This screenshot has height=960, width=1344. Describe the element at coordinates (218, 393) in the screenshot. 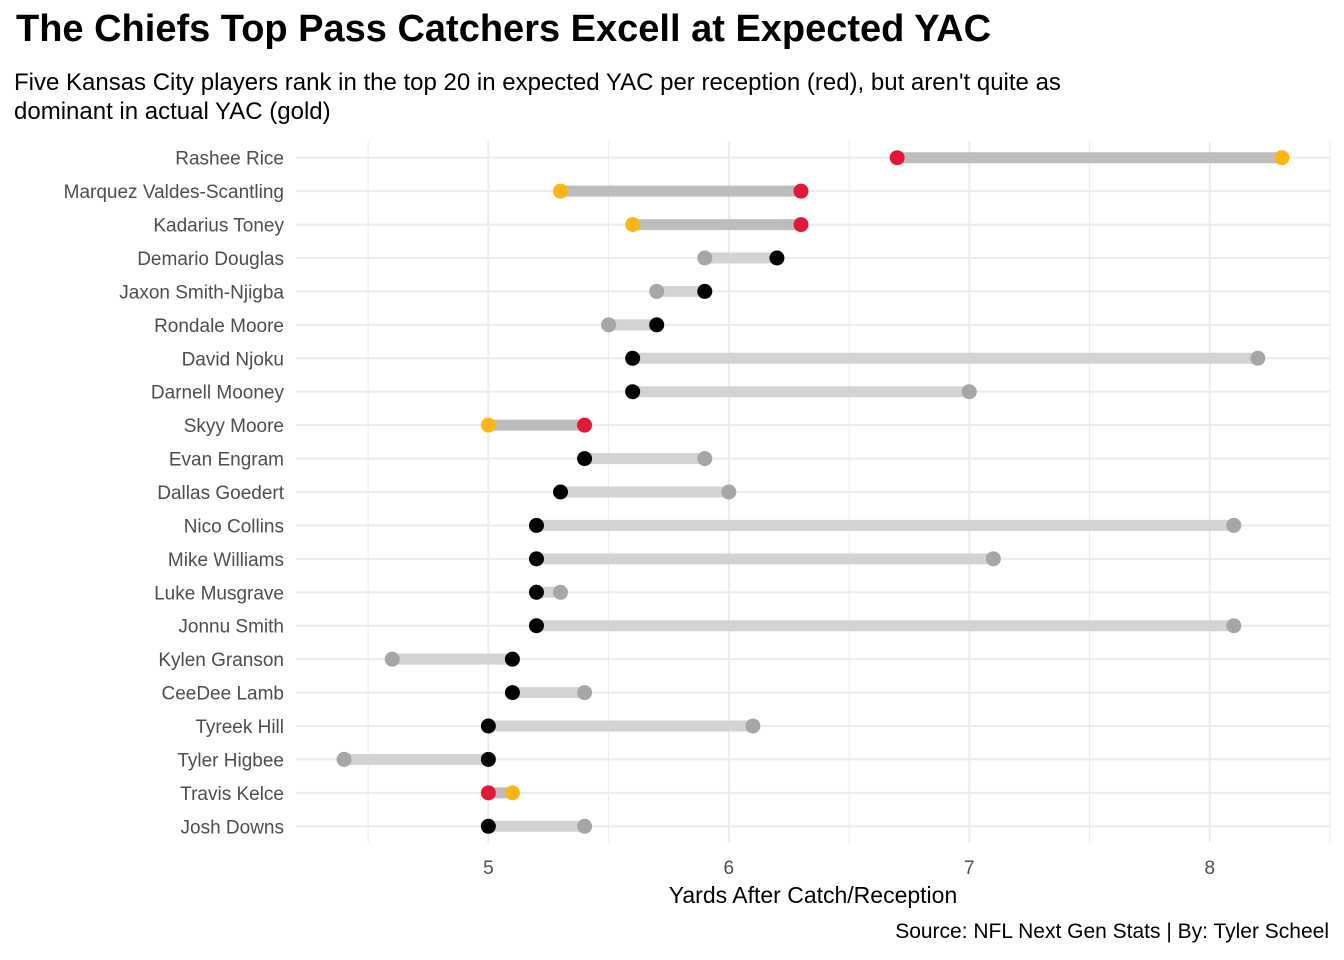

I see `player-label: Darnell Mooney` at that location.